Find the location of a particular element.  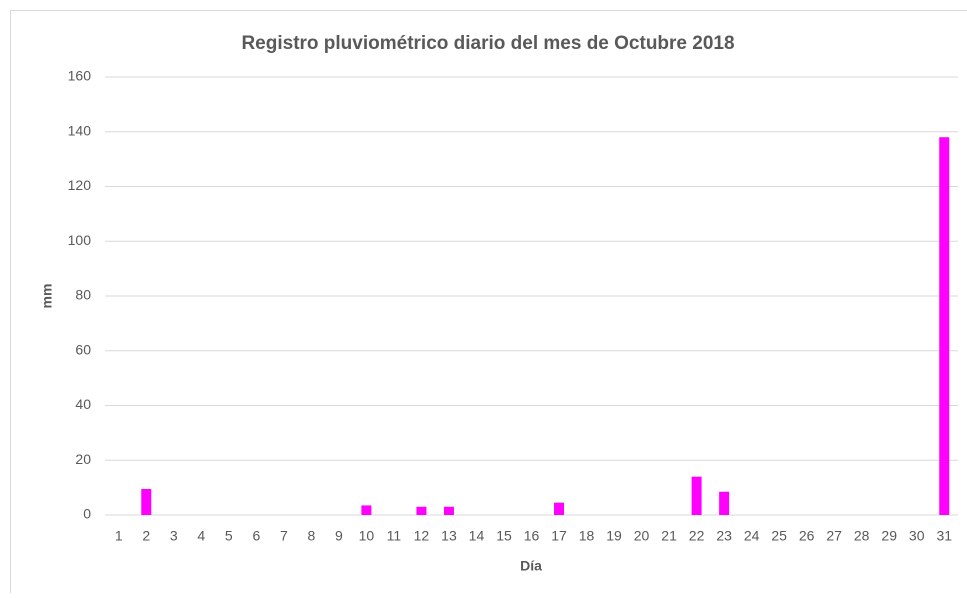

x-tick-label: 29 is located at coordinates (889, 536).